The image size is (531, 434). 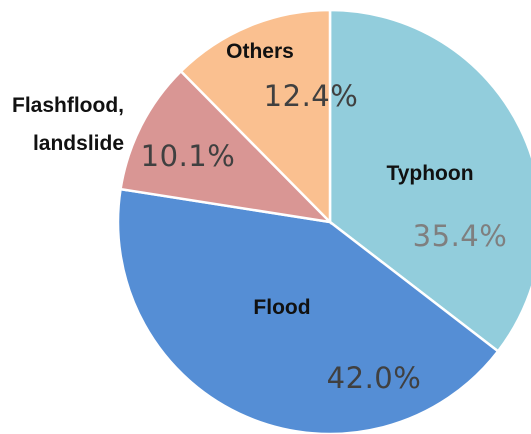 I want to click on slice-label-flashflood: Flashflood, landslide, so click(x=68, y=124).